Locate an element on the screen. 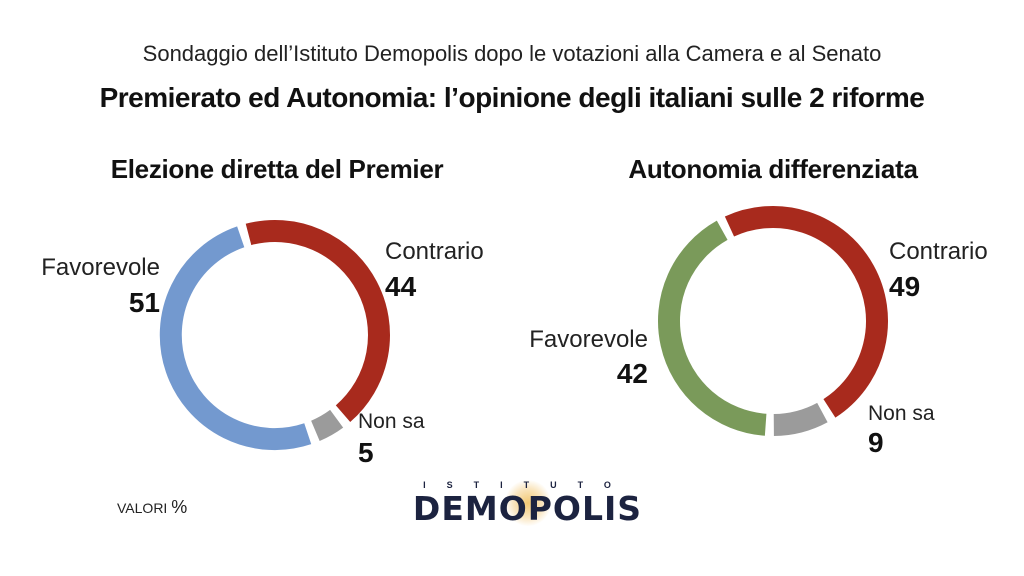  donut-chart-premierato is located at coordinates (274, 335).